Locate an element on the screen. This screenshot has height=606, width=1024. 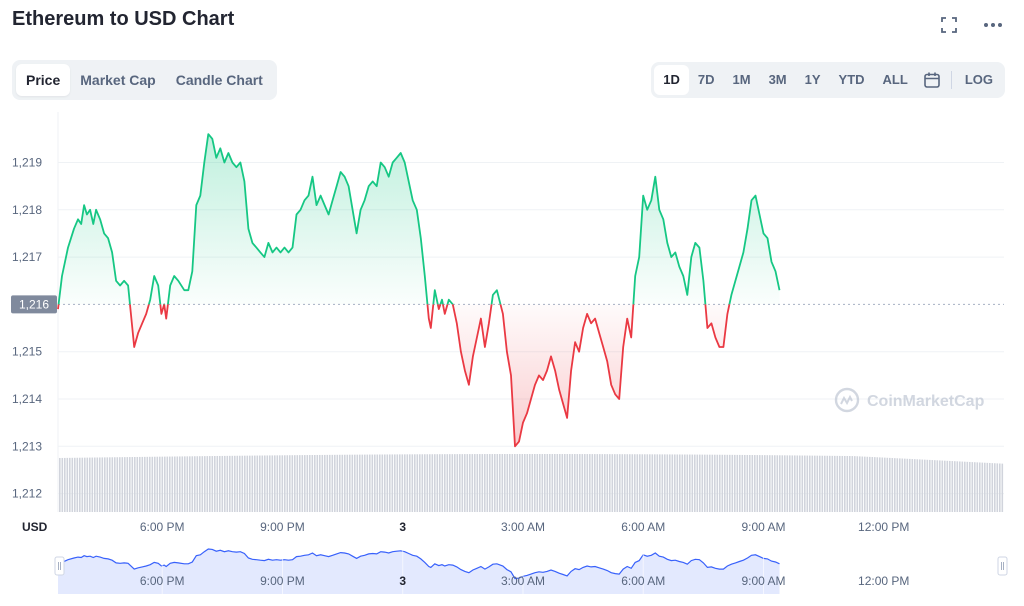
range-1d: 1D is located at coordinates (671, 80).